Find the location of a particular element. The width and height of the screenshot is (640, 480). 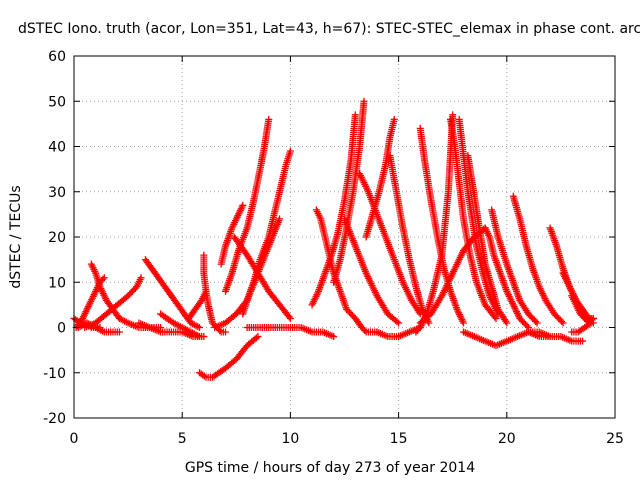

y-tick-label: 40 is located at coordinates (57, 148).